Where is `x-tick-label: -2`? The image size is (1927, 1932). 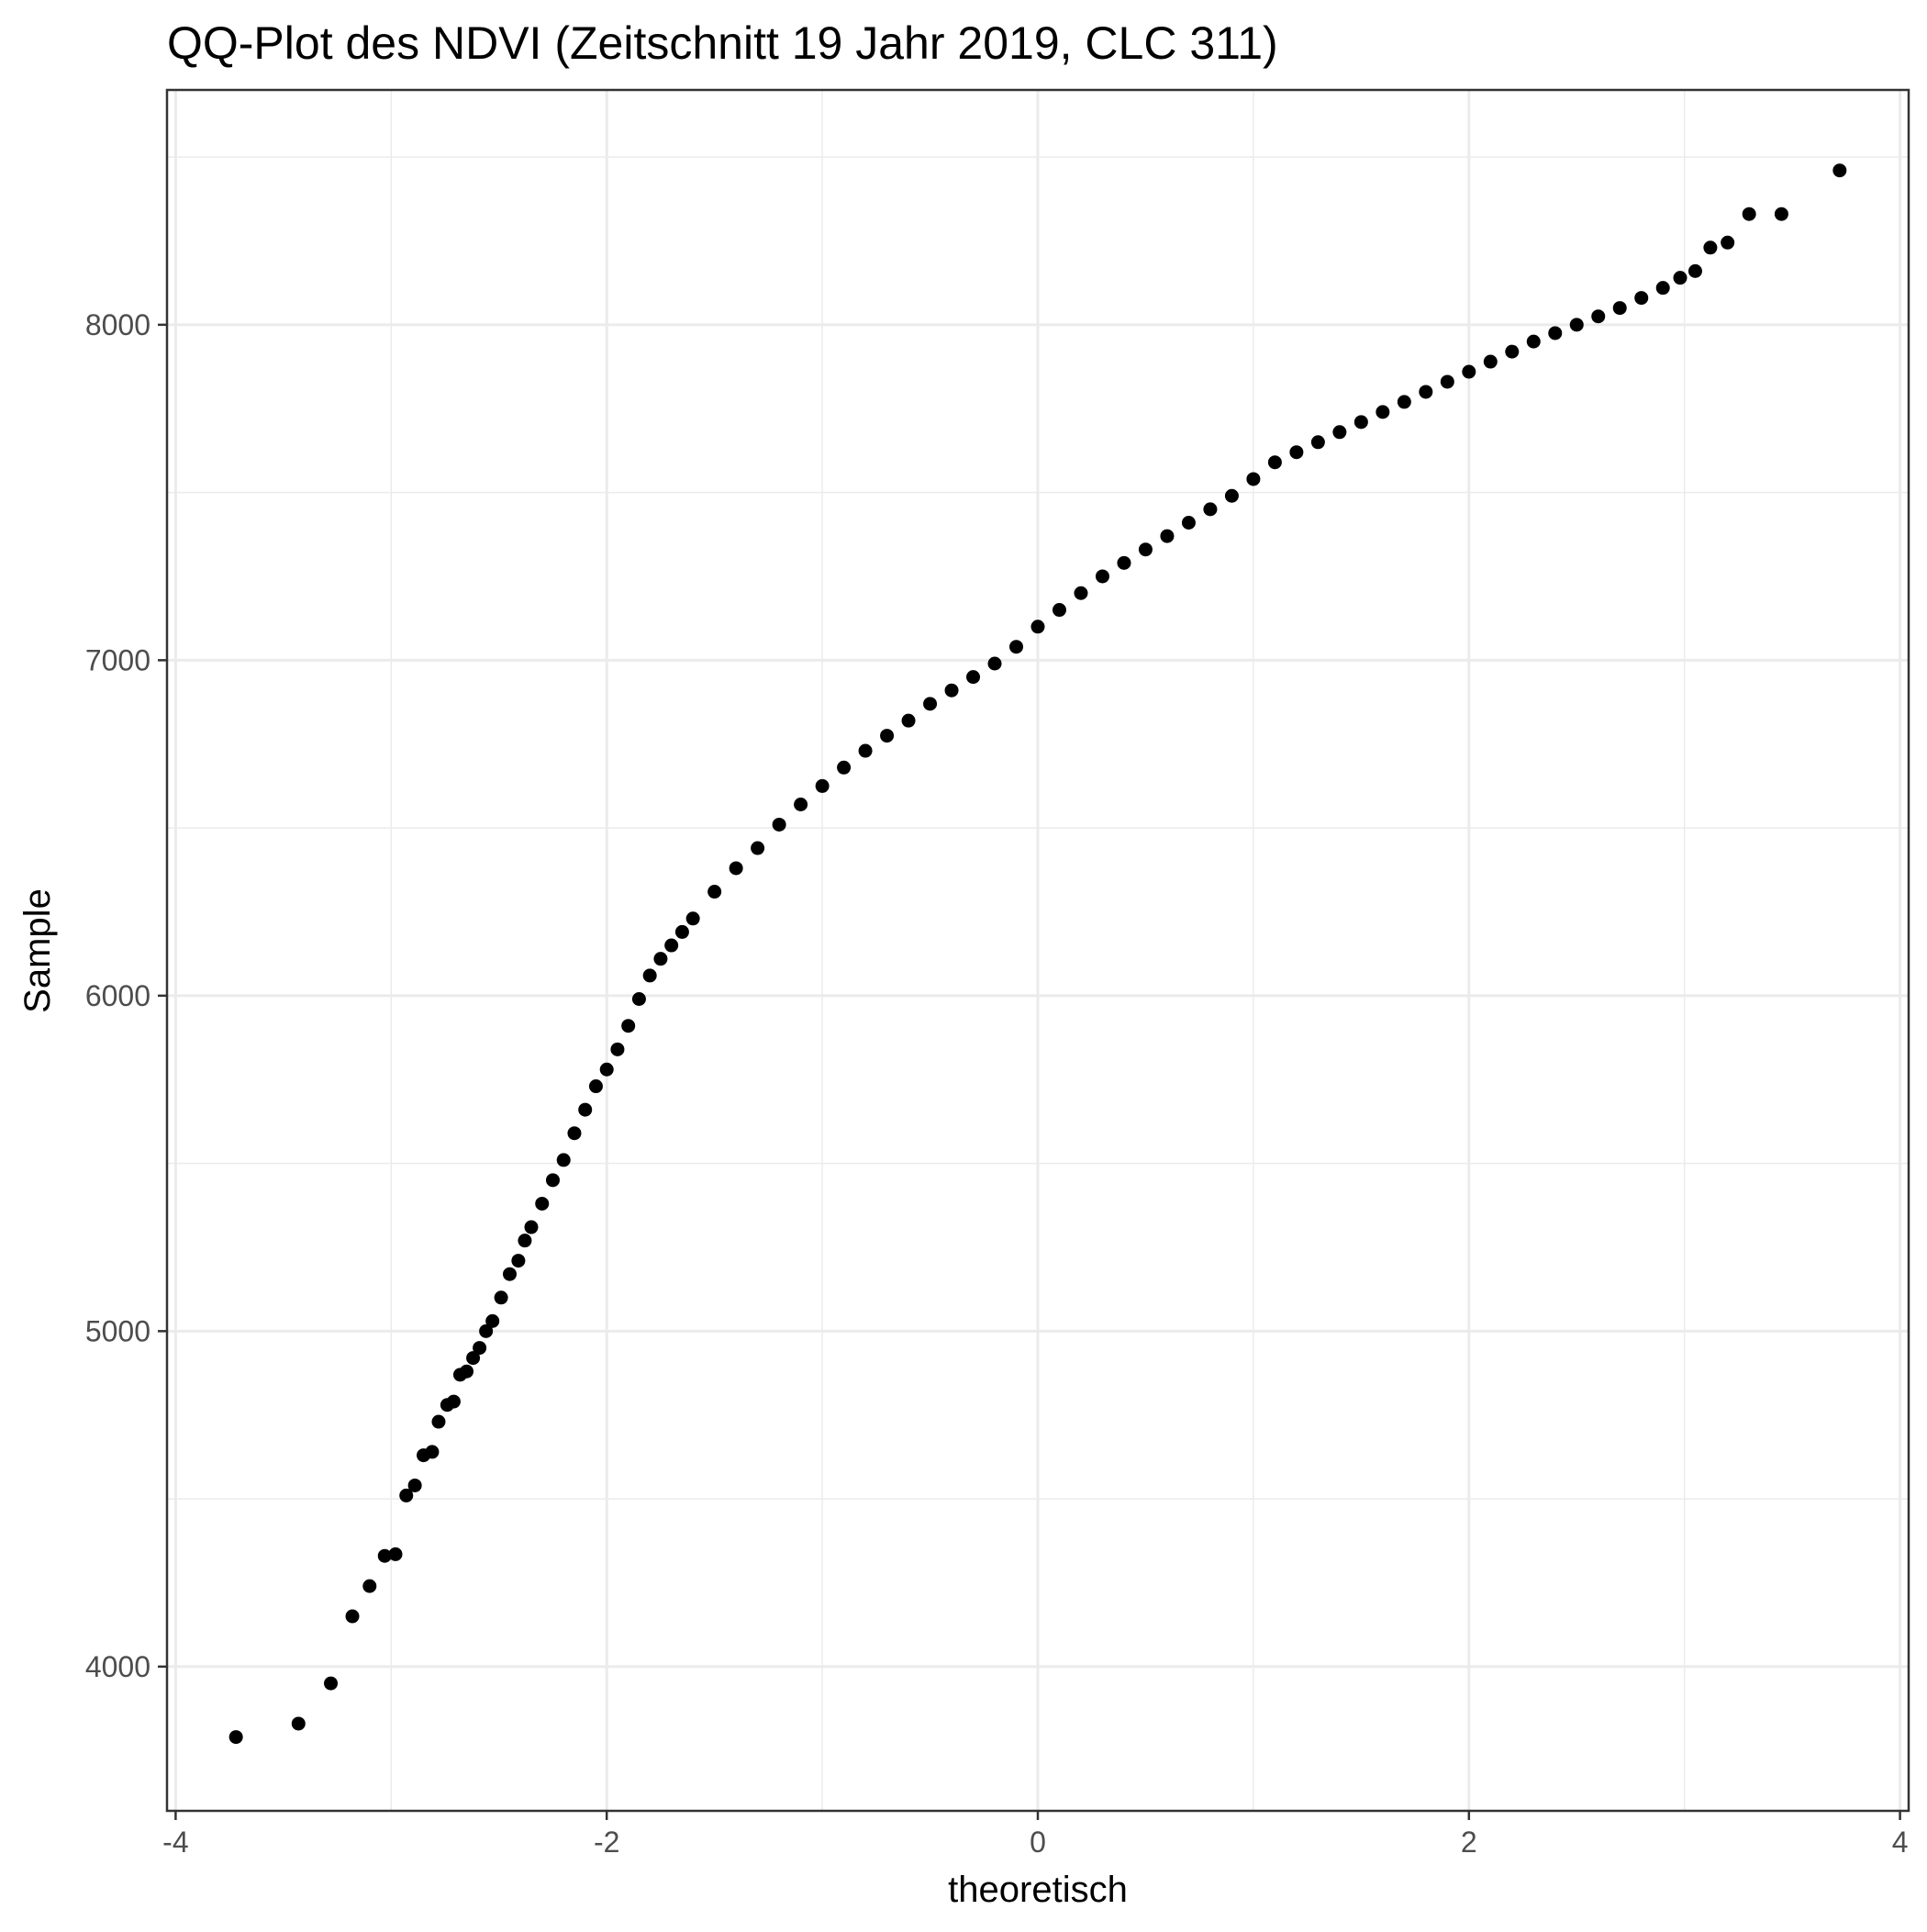
x-tick-label: -2 is located at coordinates (606, 1842).